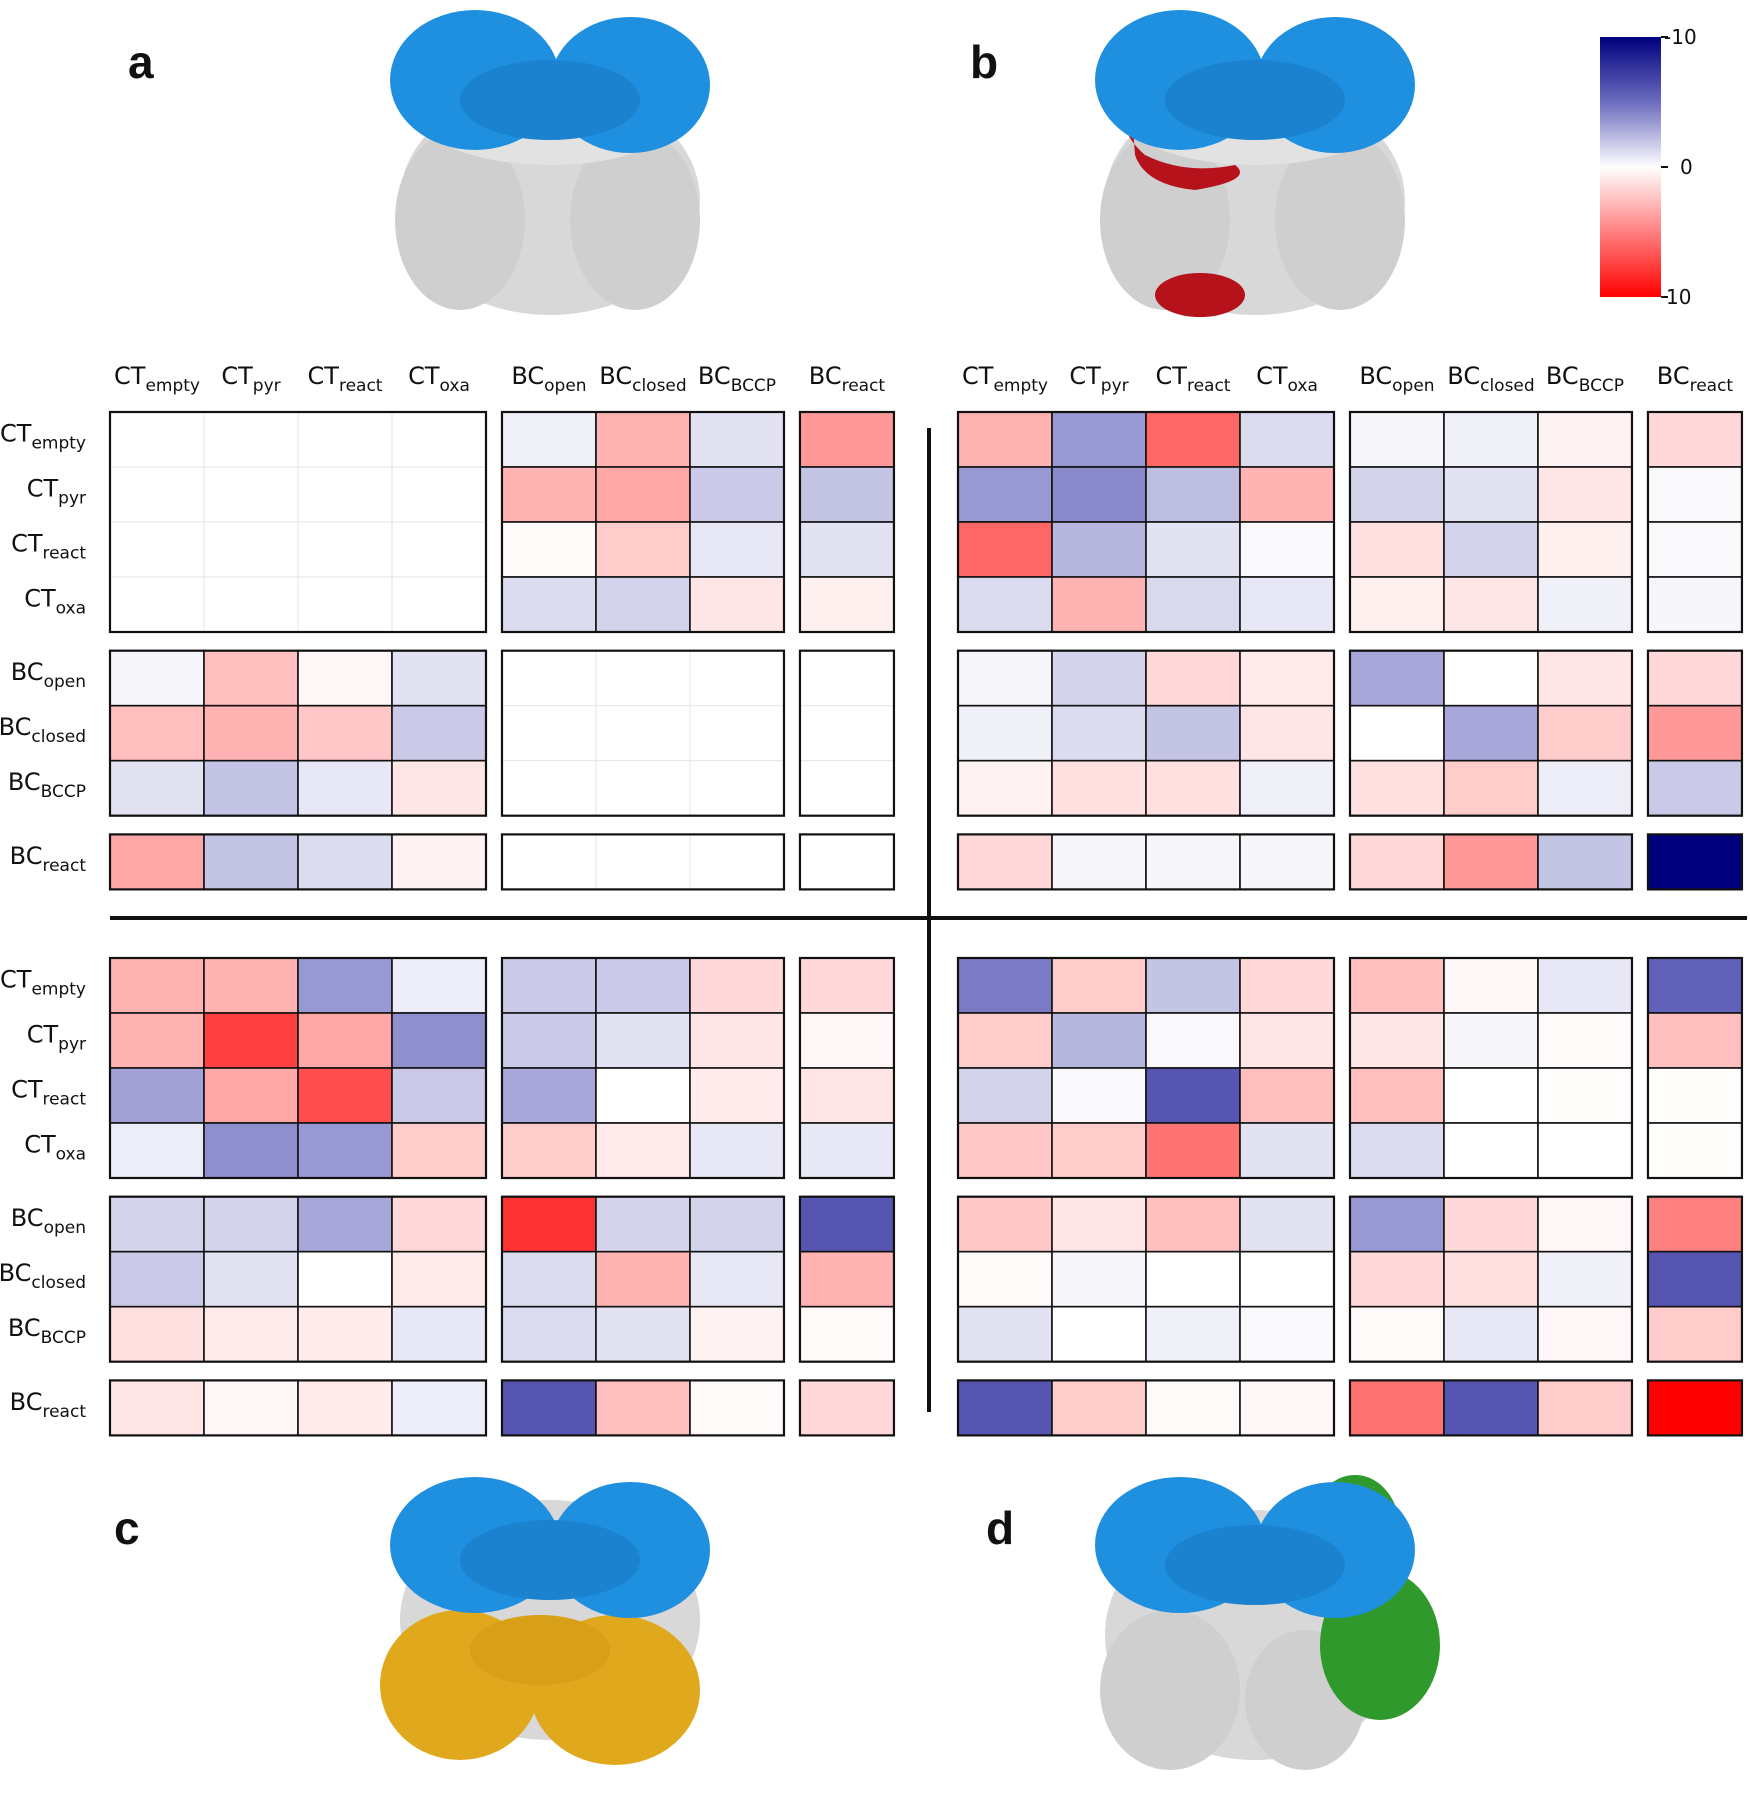 The height and width of the screenshot is (1799, 1750). I want to click on col-label-a-3: CToxa, so click(439, 379).